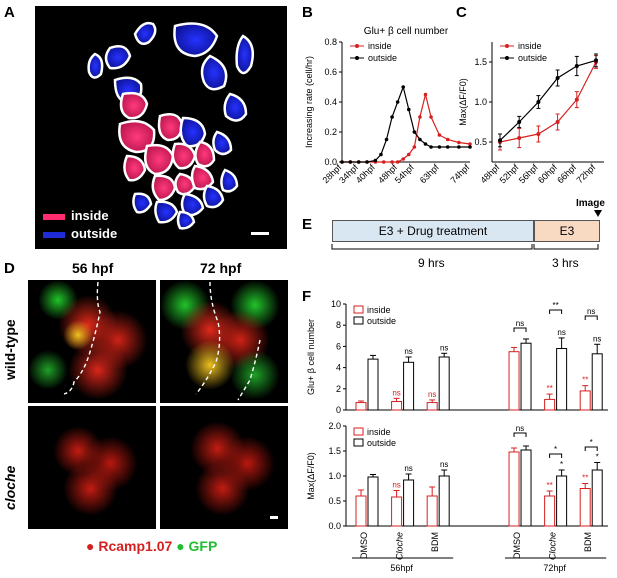 The image size is (617, 578). I want to click on y-tick-label: 0.2, so click(330, 132).